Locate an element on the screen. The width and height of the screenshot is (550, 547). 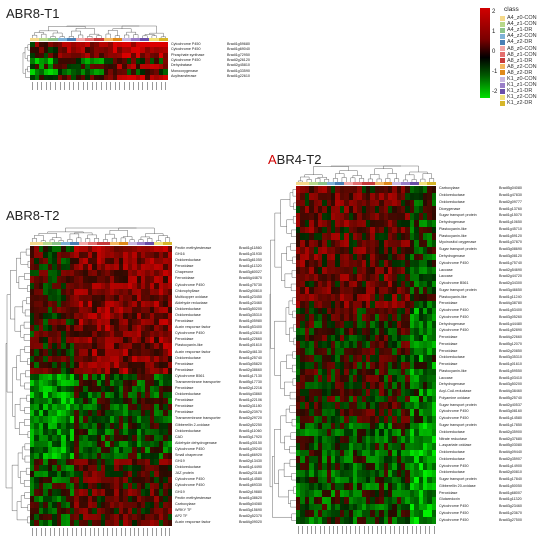
class-annotation-strip is located at coordinates (366, 183).